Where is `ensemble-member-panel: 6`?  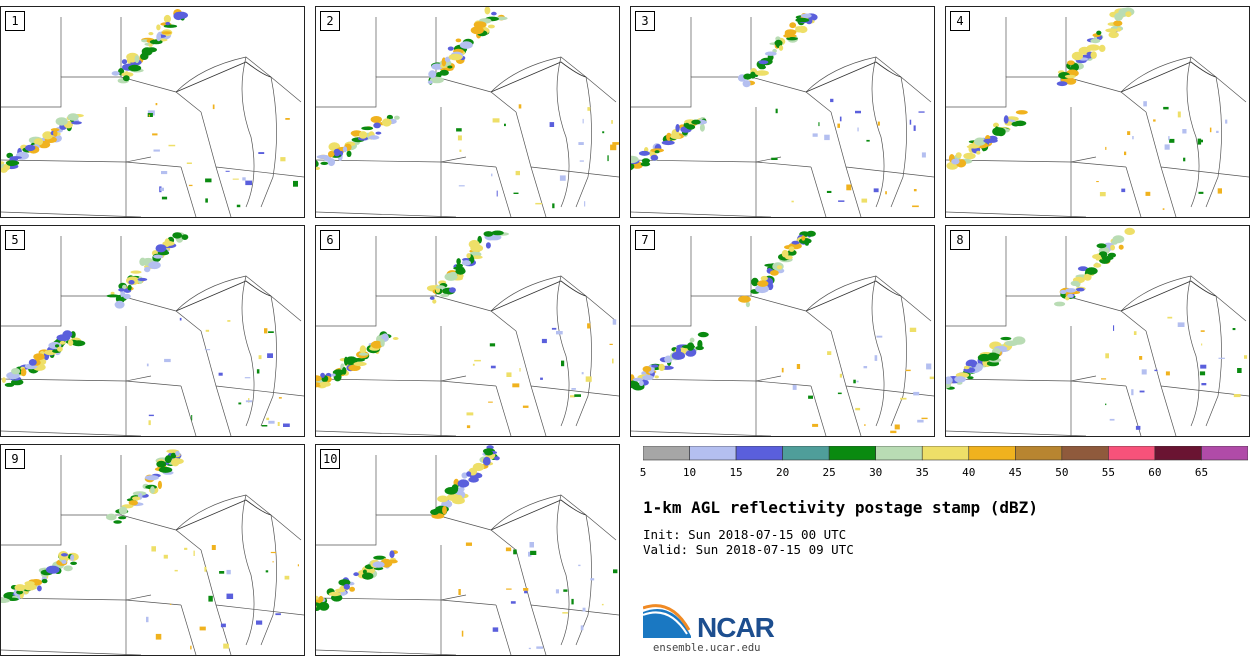 ensemble-member-panel: 6 is located at coordinates (467, 331).